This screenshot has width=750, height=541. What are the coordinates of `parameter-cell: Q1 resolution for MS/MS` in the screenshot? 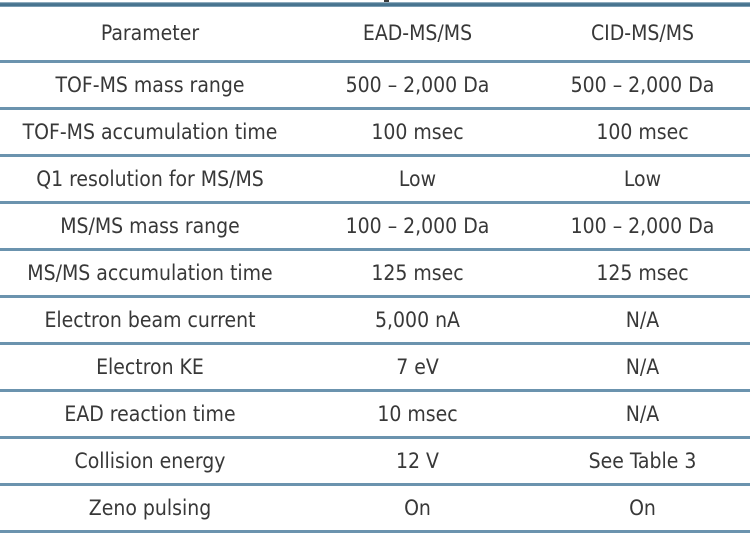 It's located at (150, 178).